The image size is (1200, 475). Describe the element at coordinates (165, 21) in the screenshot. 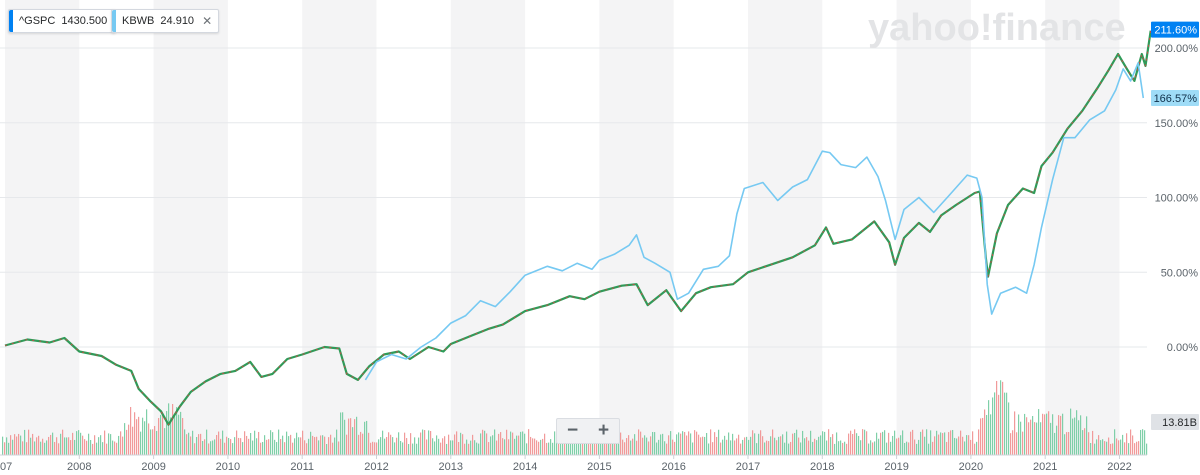

I see `legend-kbwb: KBWB 24.910 ✕` at that location.